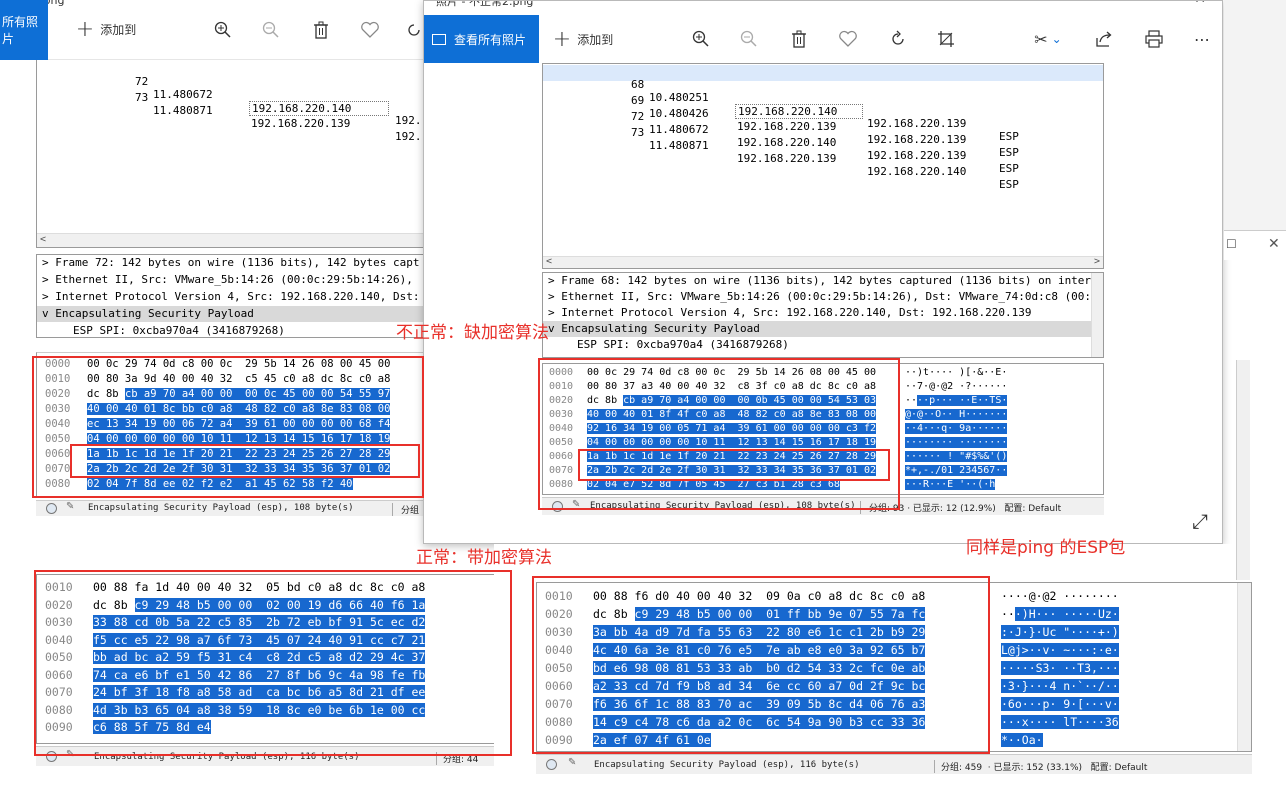 The width and height of the screenshot is (1286, 796). What do you see at coordinates (701, 39) in the screenshot?
I see `zoom-in-icon` at bounding box center [701, 39].